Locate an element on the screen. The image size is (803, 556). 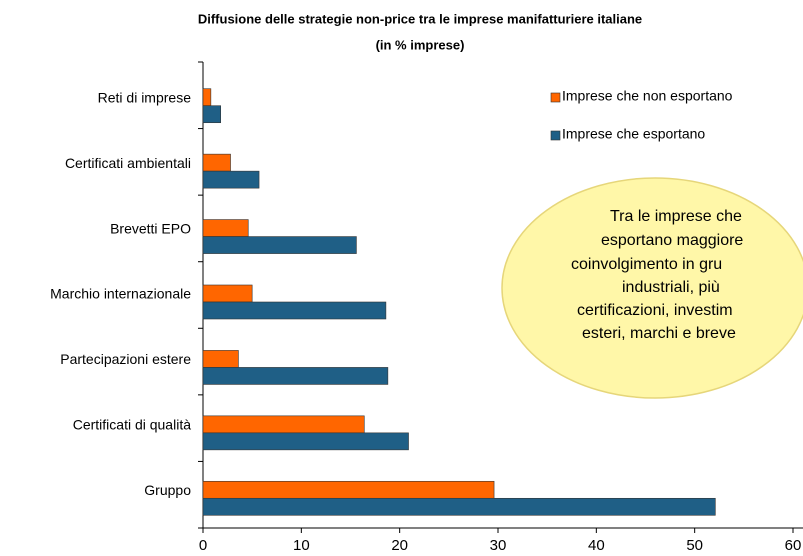
x-tick-label: 50 is located at coordinates (694, 545).